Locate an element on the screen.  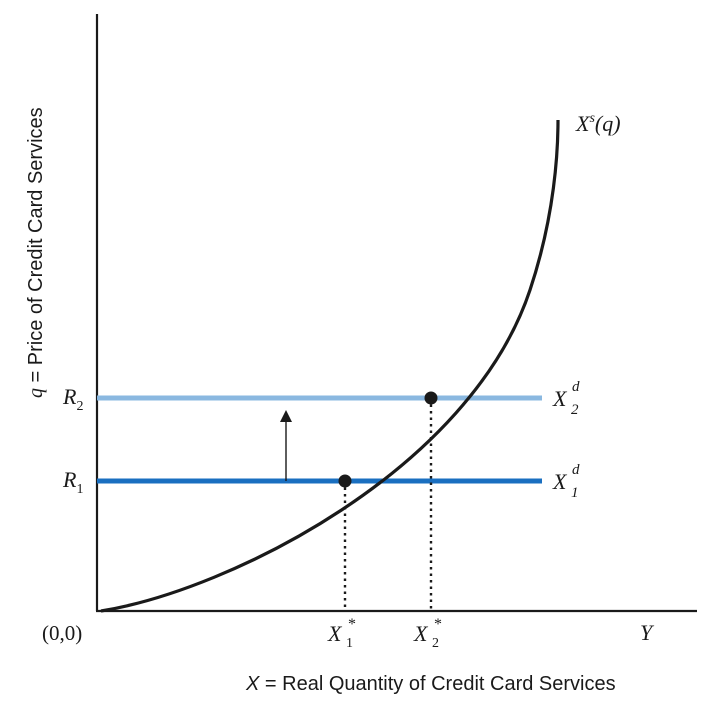
eq2-sub: 2 is located at coordinates (435, 643).